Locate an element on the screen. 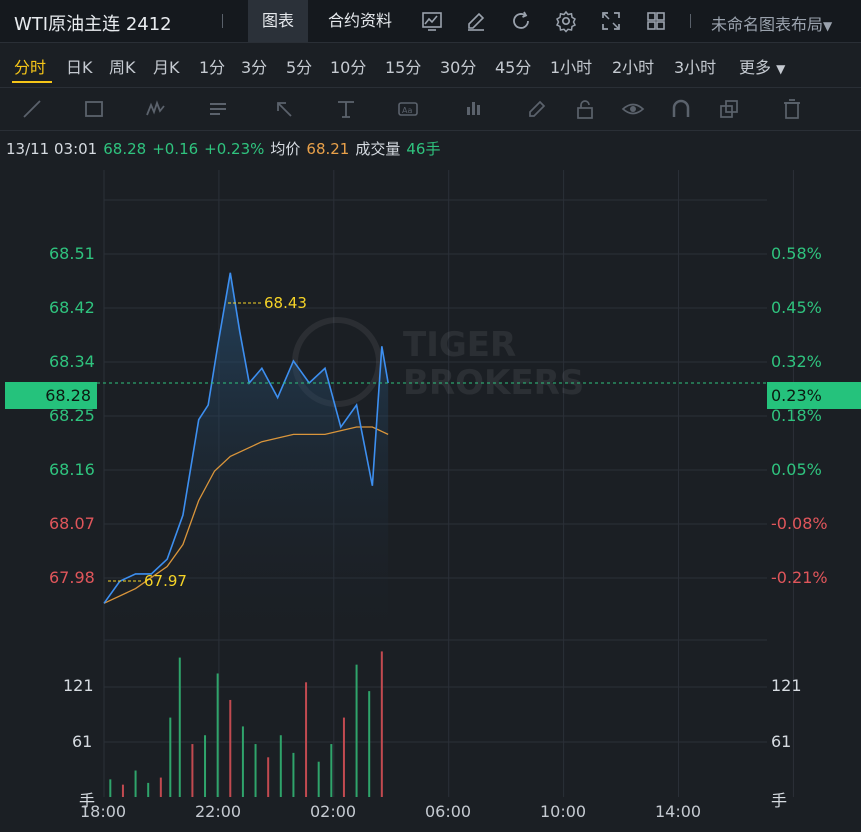 This screenshot has width=861, height=832. tab-chart: 图表 is located at coordinates (278, 21).